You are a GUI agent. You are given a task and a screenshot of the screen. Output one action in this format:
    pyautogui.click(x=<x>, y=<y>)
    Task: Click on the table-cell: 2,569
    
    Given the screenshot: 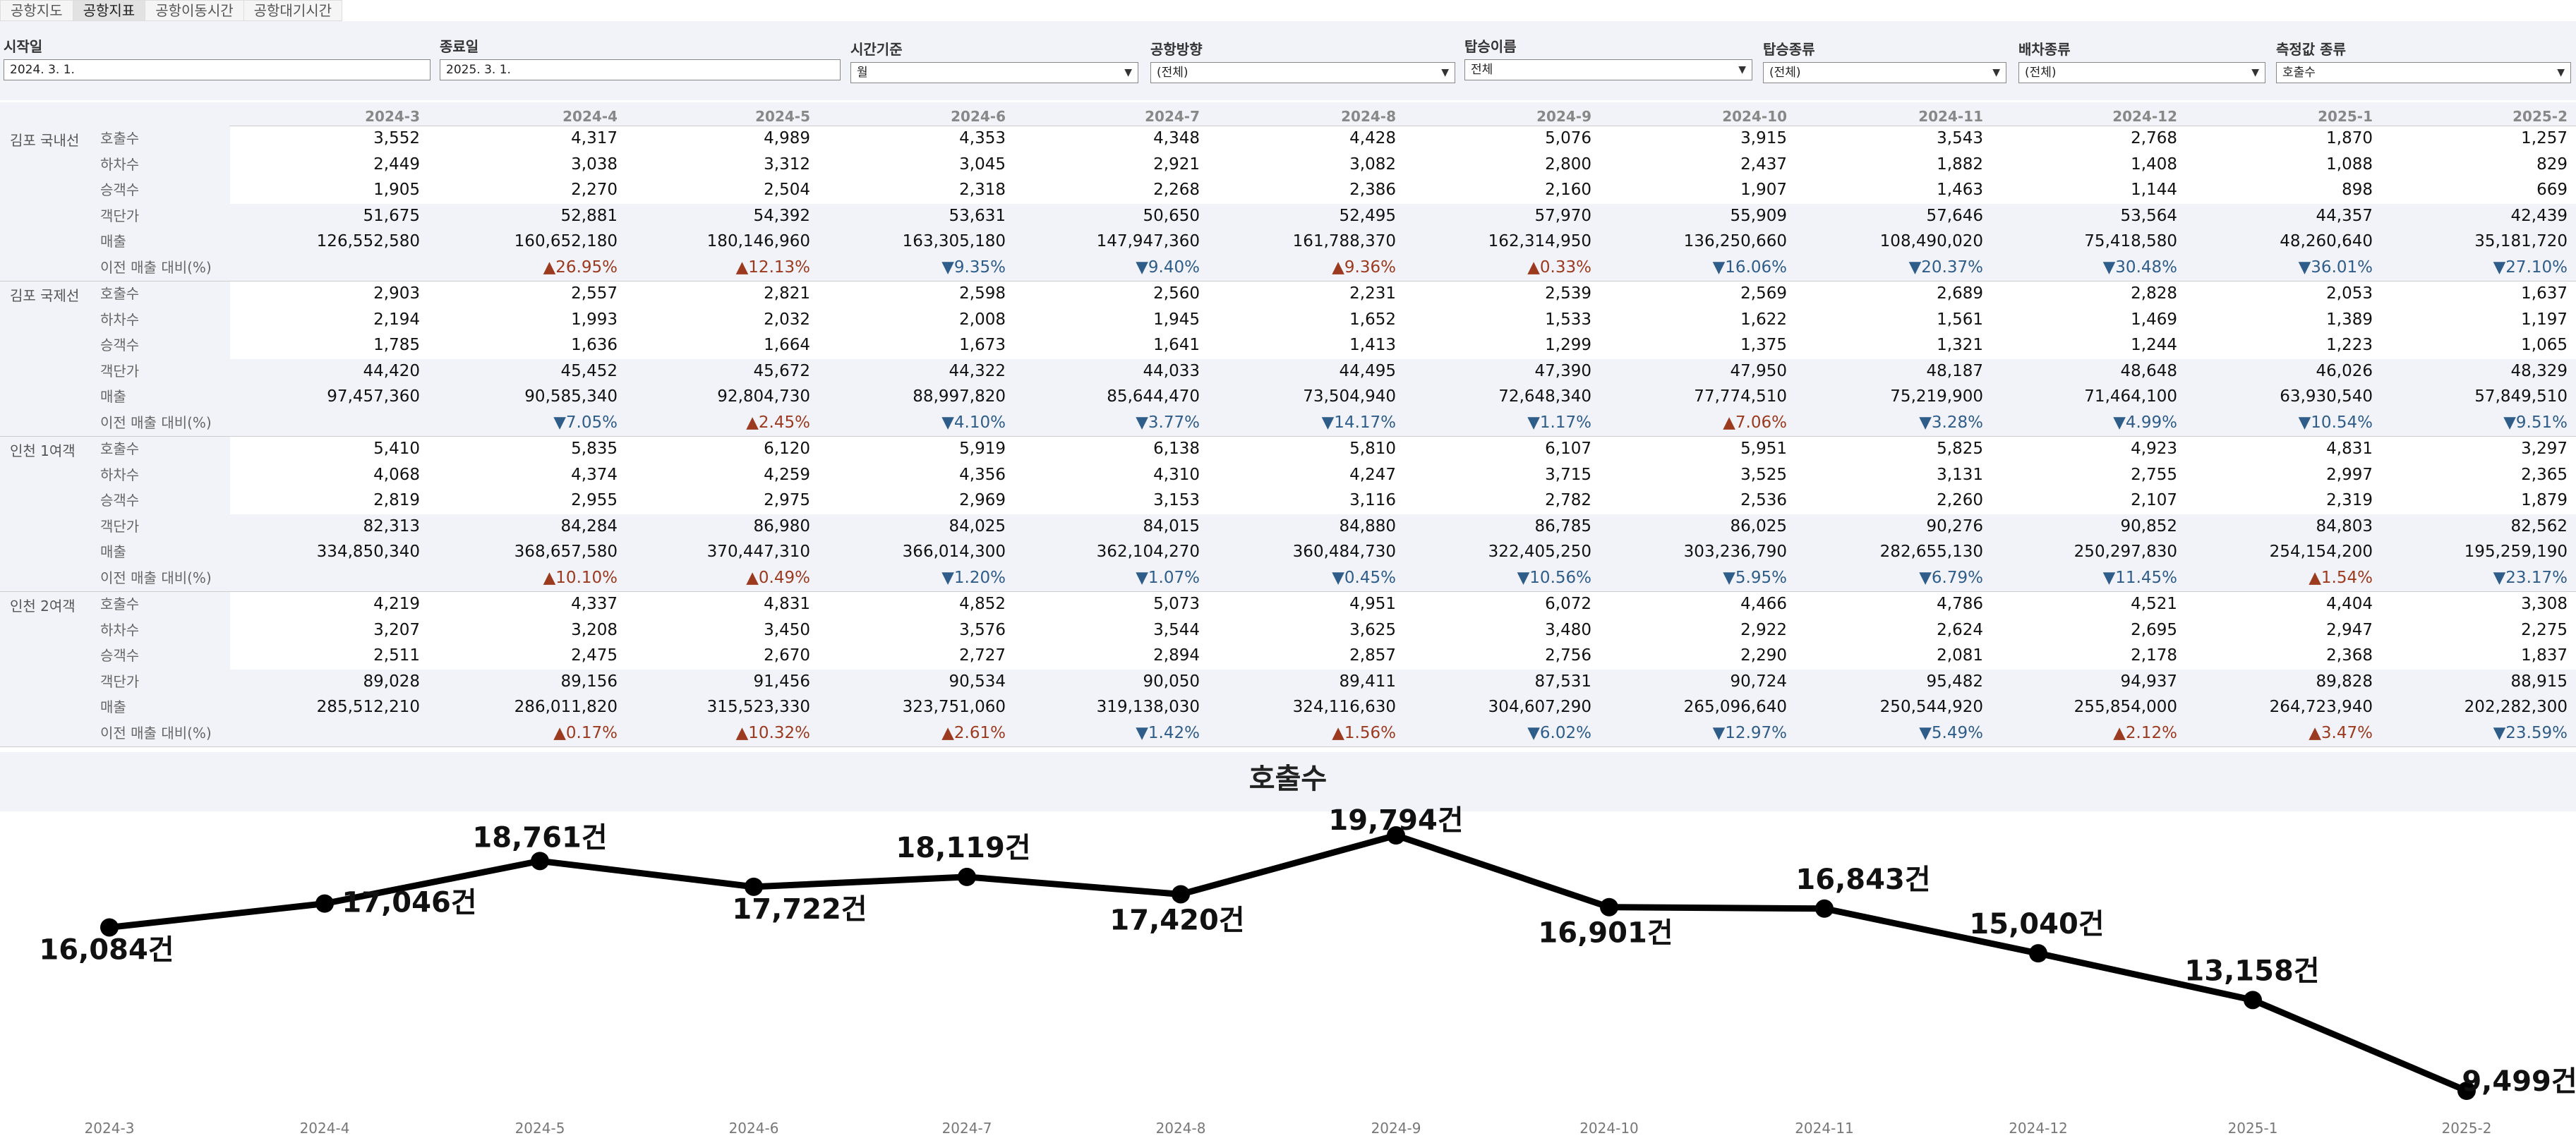 What is the action you would take?
    pyautogui.click(x=1763, y=293)
    